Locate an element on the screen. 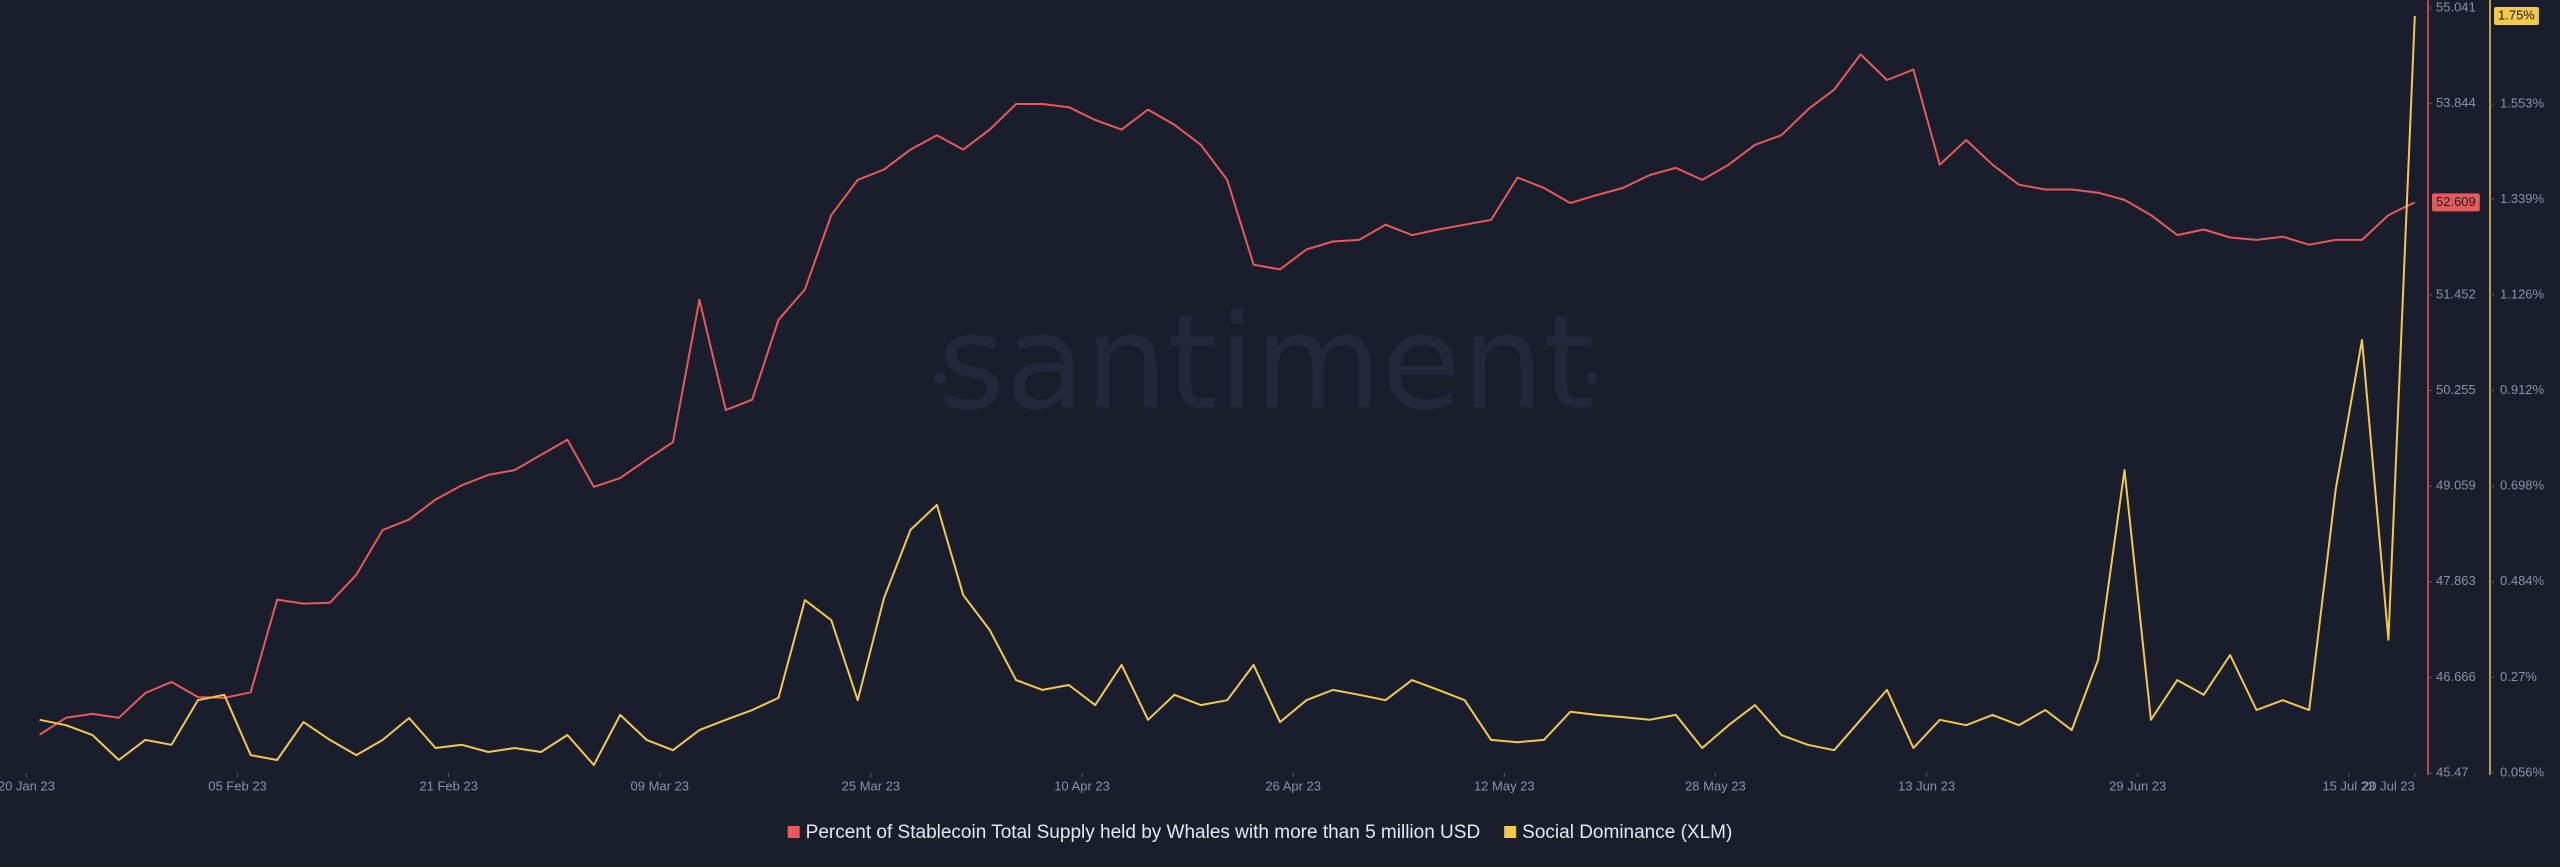 This screenshot has width=2560, height=867. y-tick-label: 46.666 is located at coordinates (2456, 676).